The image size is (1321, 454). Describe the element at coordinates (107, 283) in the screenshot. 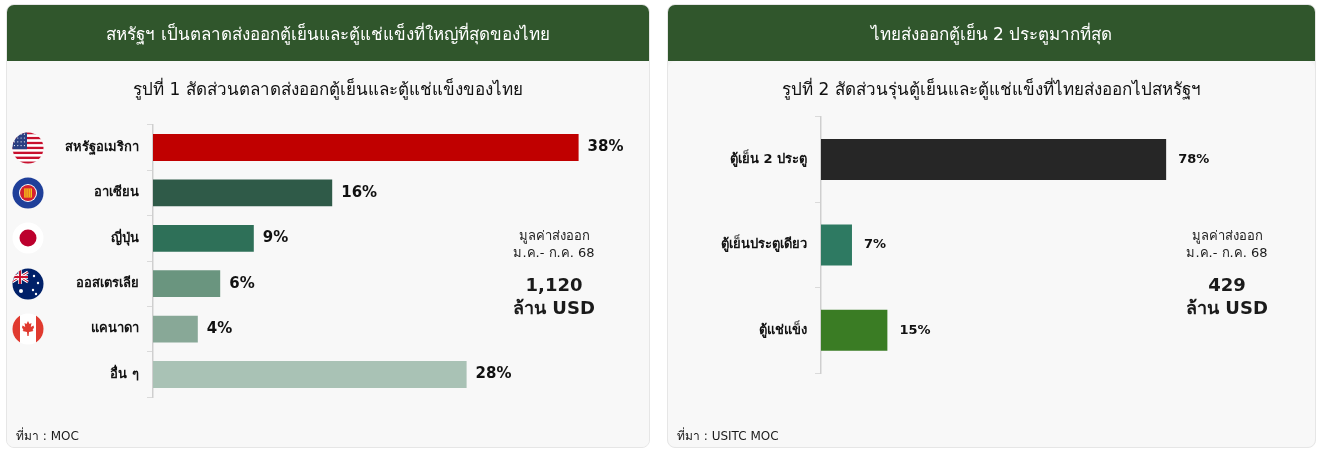

I see `y-tick-label: ออสเตรเลีย` at that location.